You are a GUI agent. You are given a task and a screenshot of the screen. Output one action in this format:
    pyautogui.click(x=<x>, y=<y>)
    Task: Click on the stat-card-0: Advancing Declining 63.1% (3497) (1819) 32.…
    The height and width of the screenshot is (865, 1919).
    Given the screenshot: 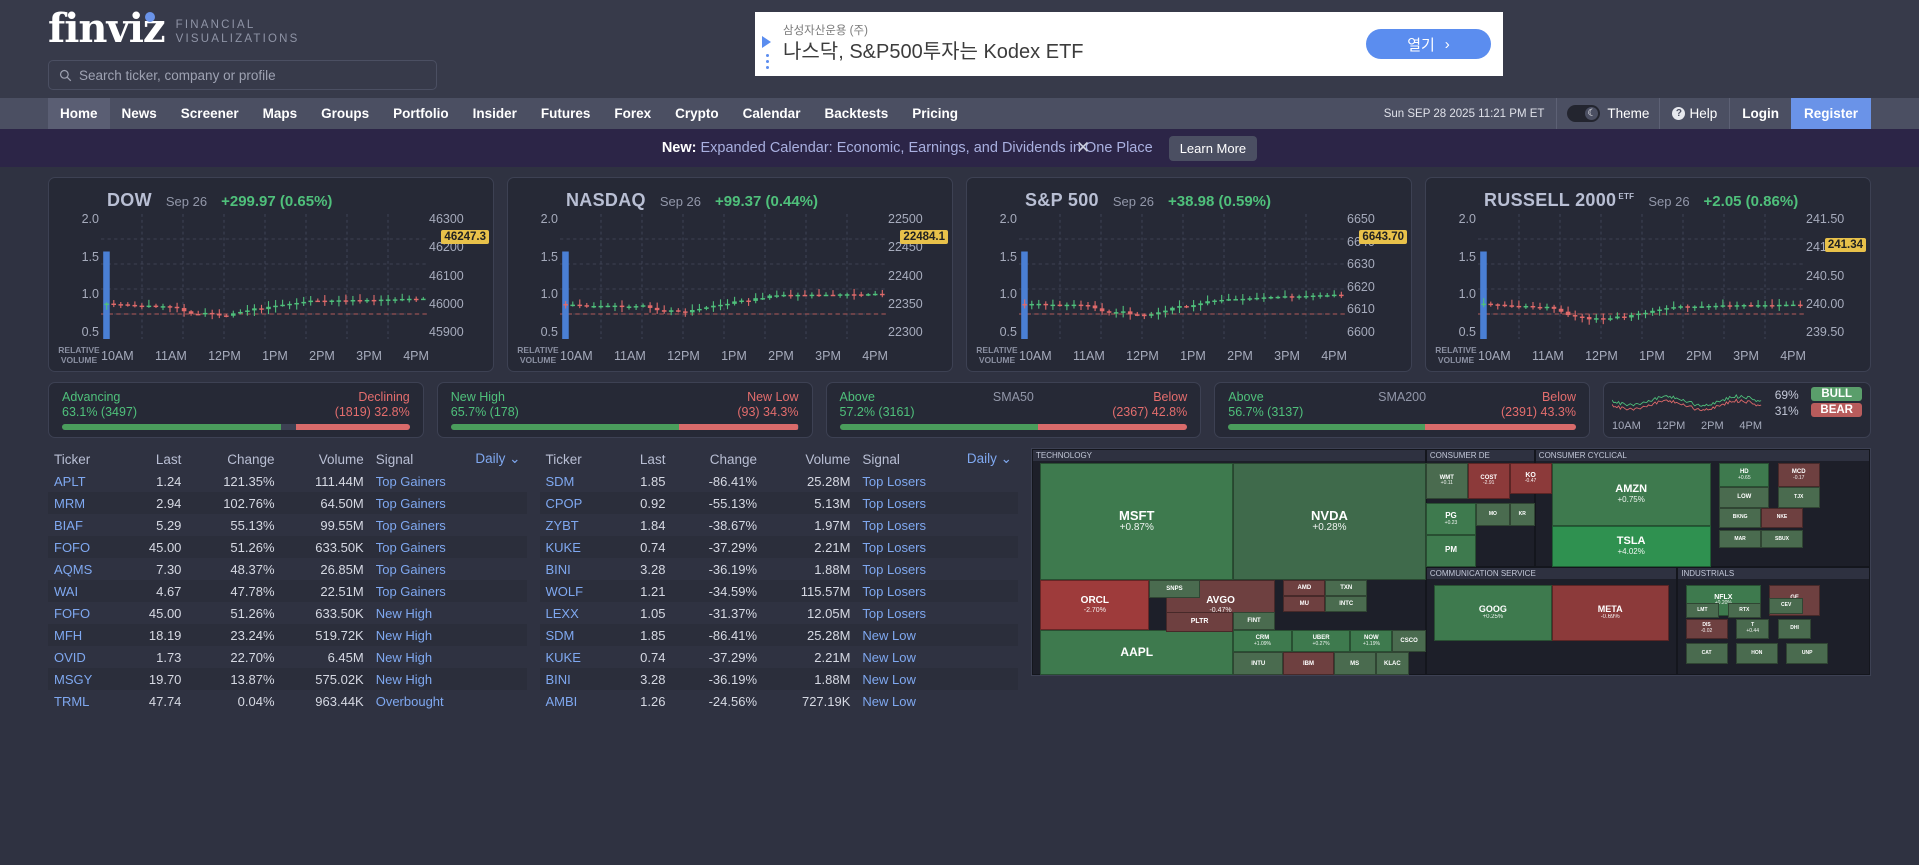 What is the action you would take?
    pyautogui.click(x=236, y=410)
    